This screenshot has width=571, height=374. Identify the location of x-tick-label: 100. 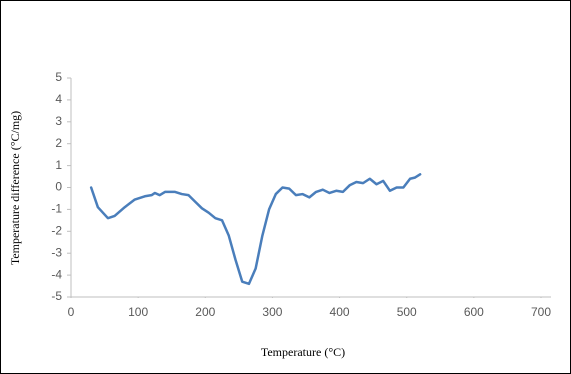
(138, 312).